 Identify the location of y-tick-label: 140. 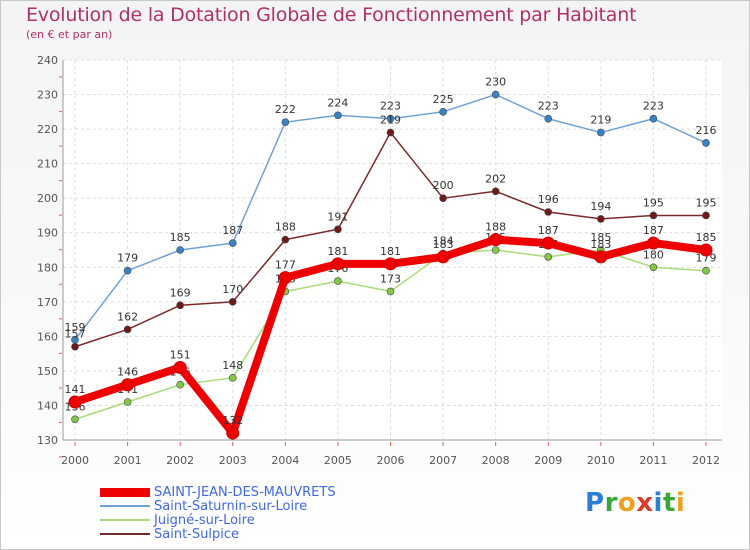
(47, 405).